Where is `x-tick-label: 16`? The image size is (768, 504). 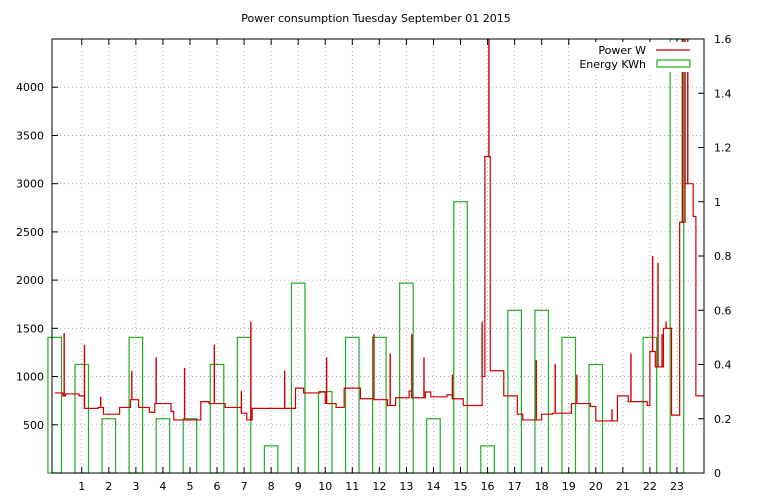
x-tick-label: 16 is located at coordinates (488, 486).